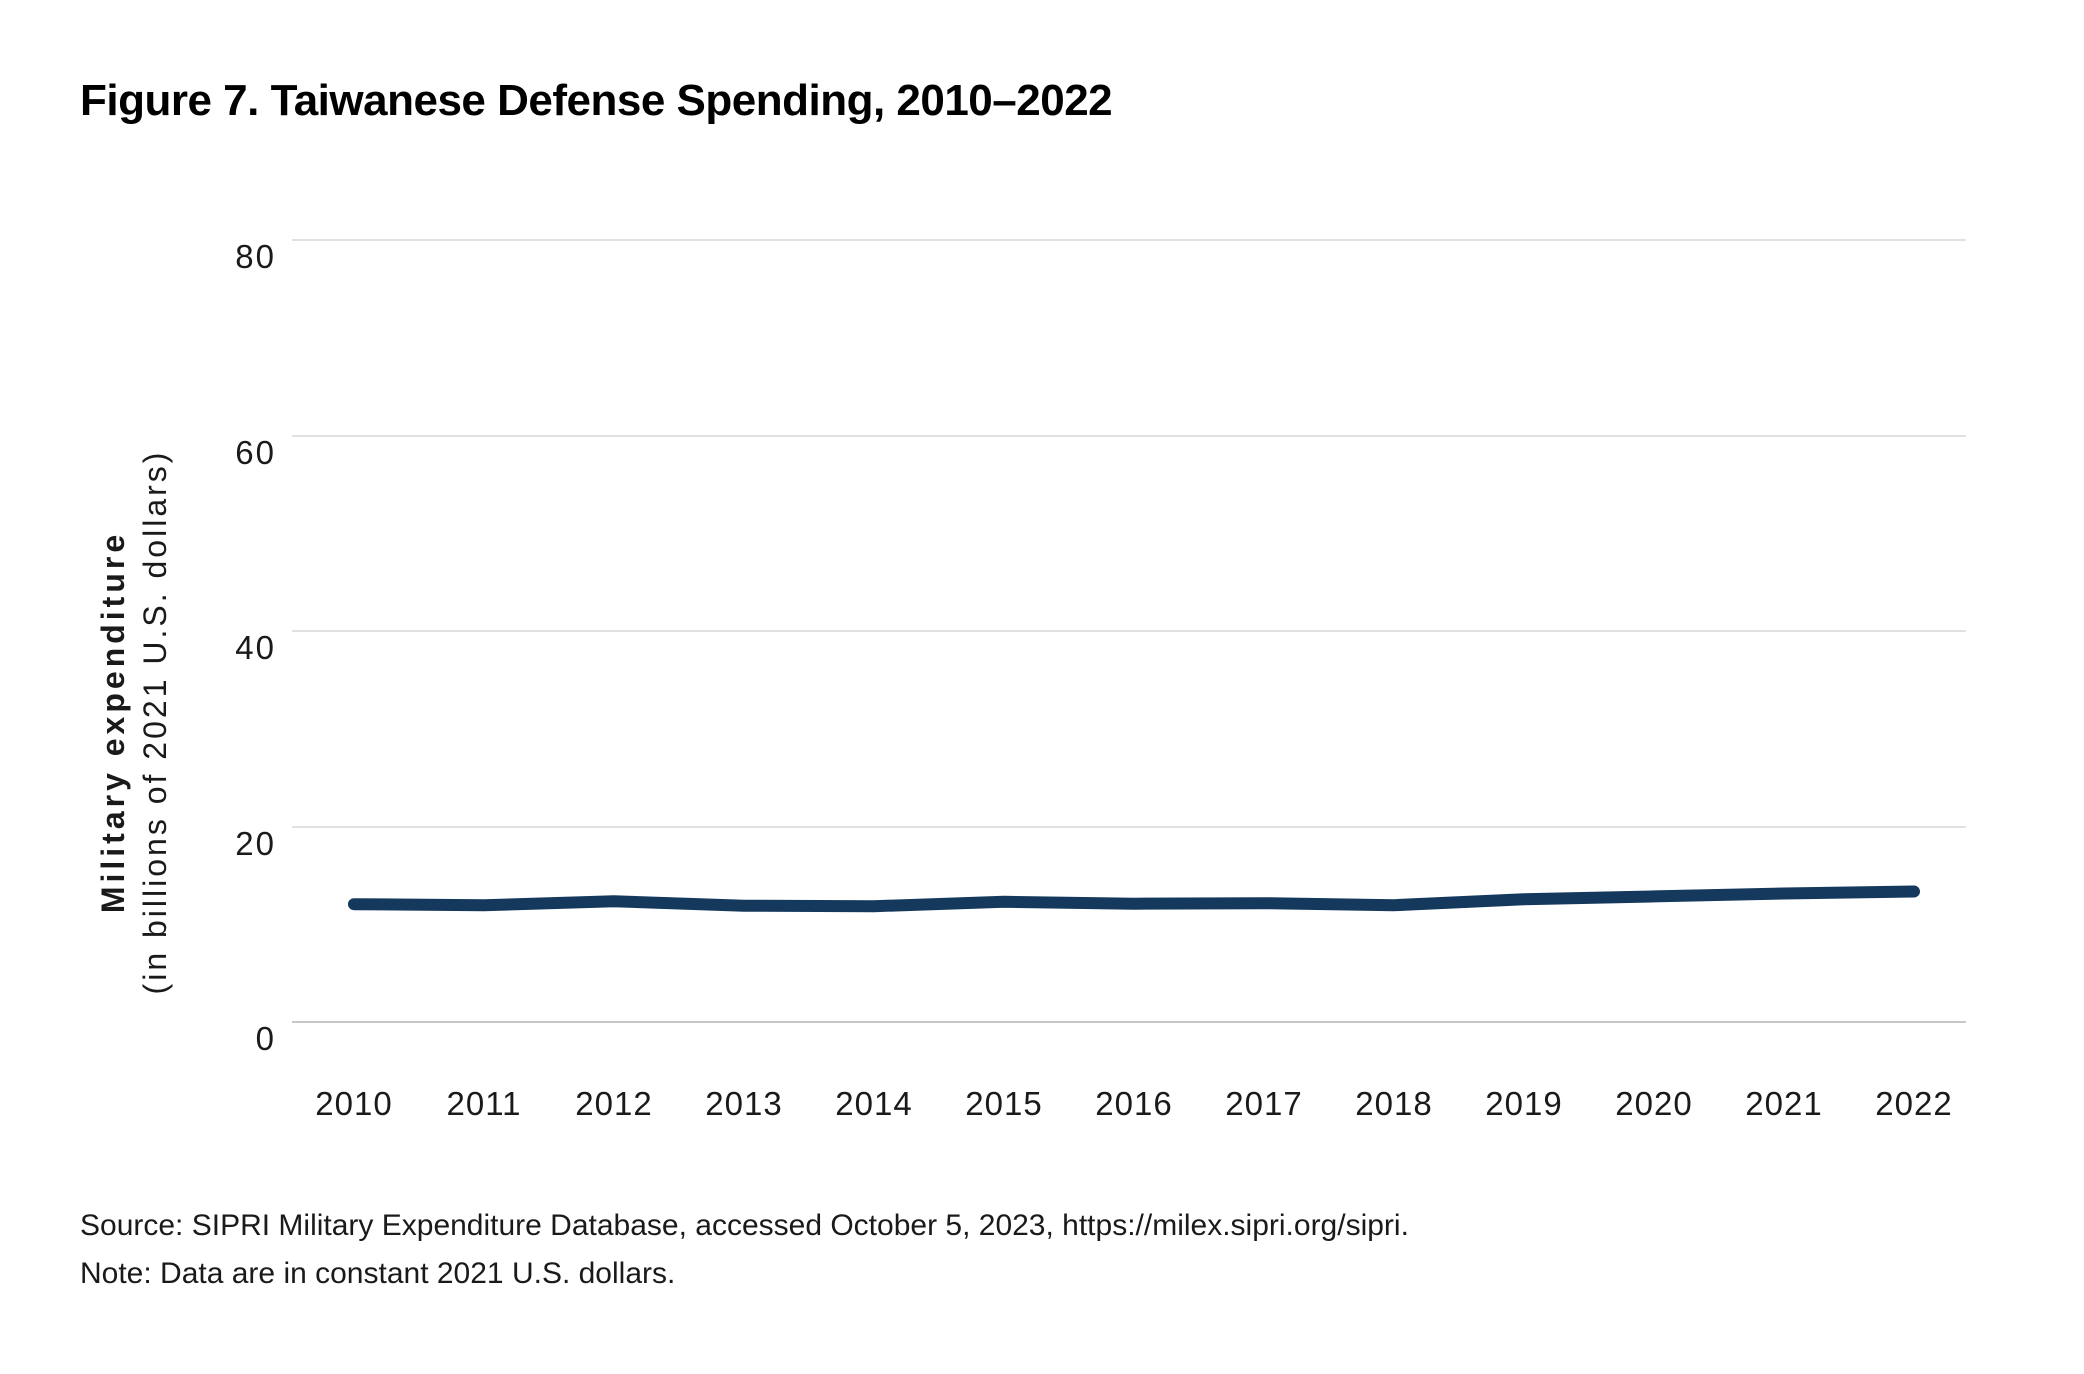 Image resolution: width=2084 pixels, height=1374 pixels. What do you see at coordinates (1264, 1103) in the screenshot?
I see `x-tick-label-2017: 2017` at bounding box center [1264, 1103].